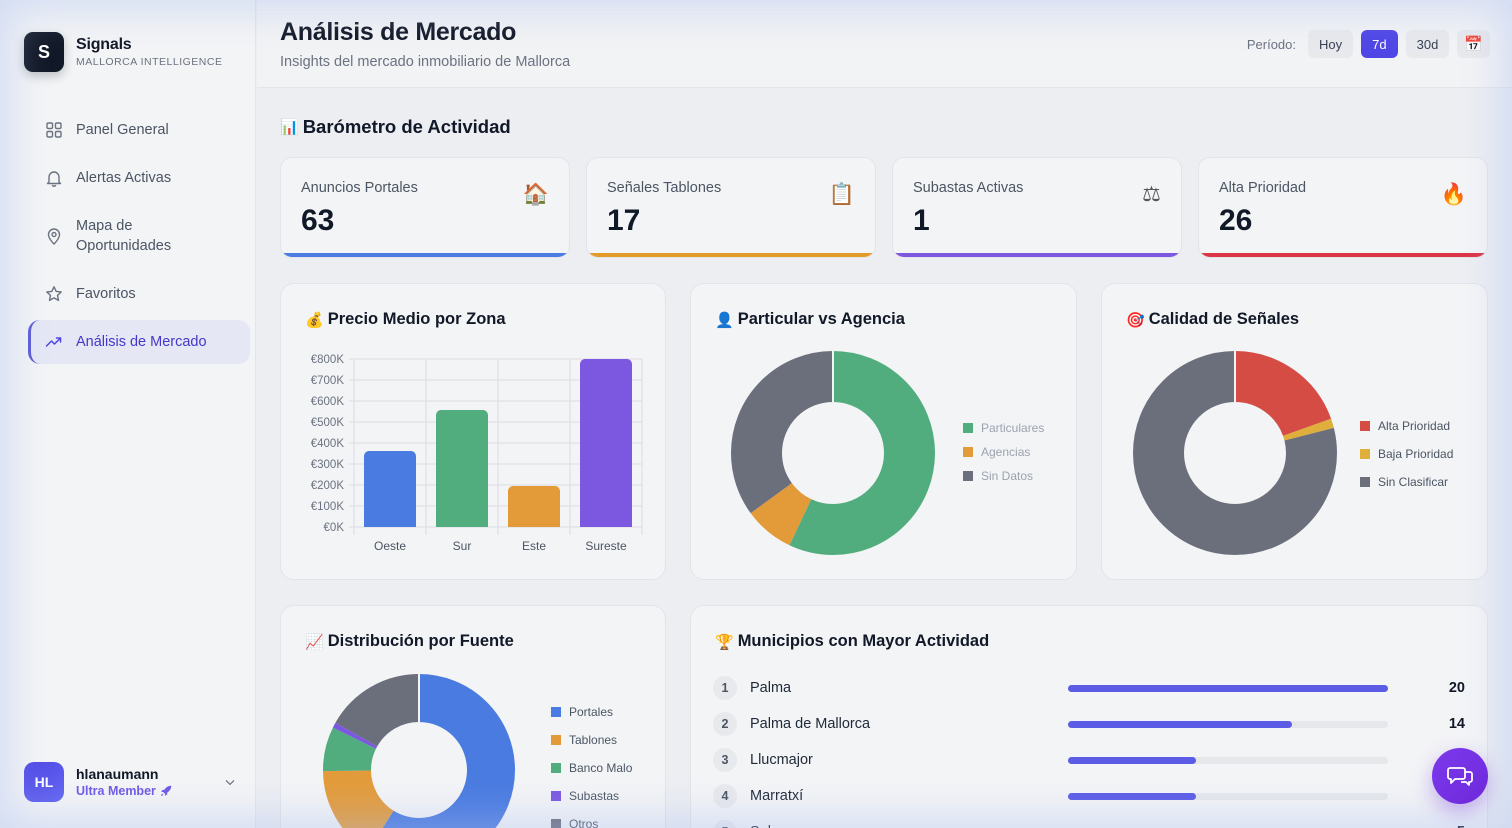 The height and width of the screenshot is (828, 1512). I want to click on sidebar-item-label: Panel General, so click(122, 130).